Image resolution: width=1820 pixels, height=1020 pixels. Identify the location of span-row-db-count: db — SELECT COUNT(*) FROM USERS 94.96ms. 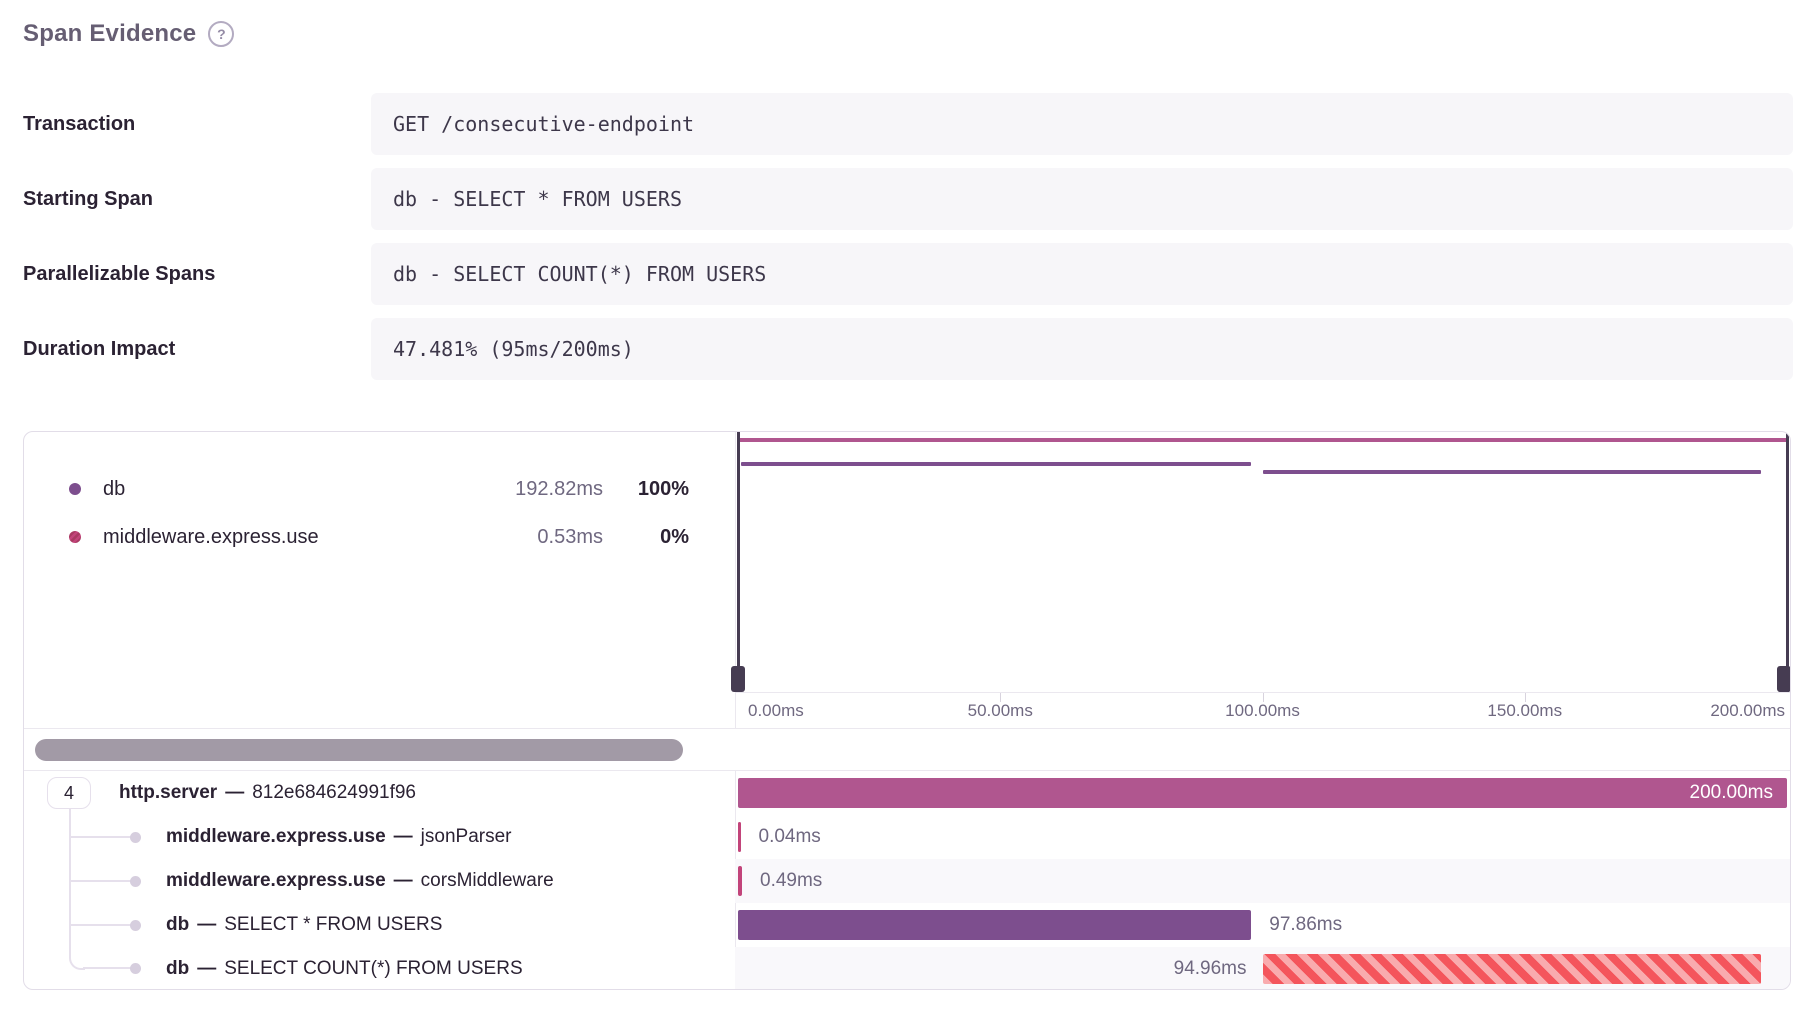
(907, 968).